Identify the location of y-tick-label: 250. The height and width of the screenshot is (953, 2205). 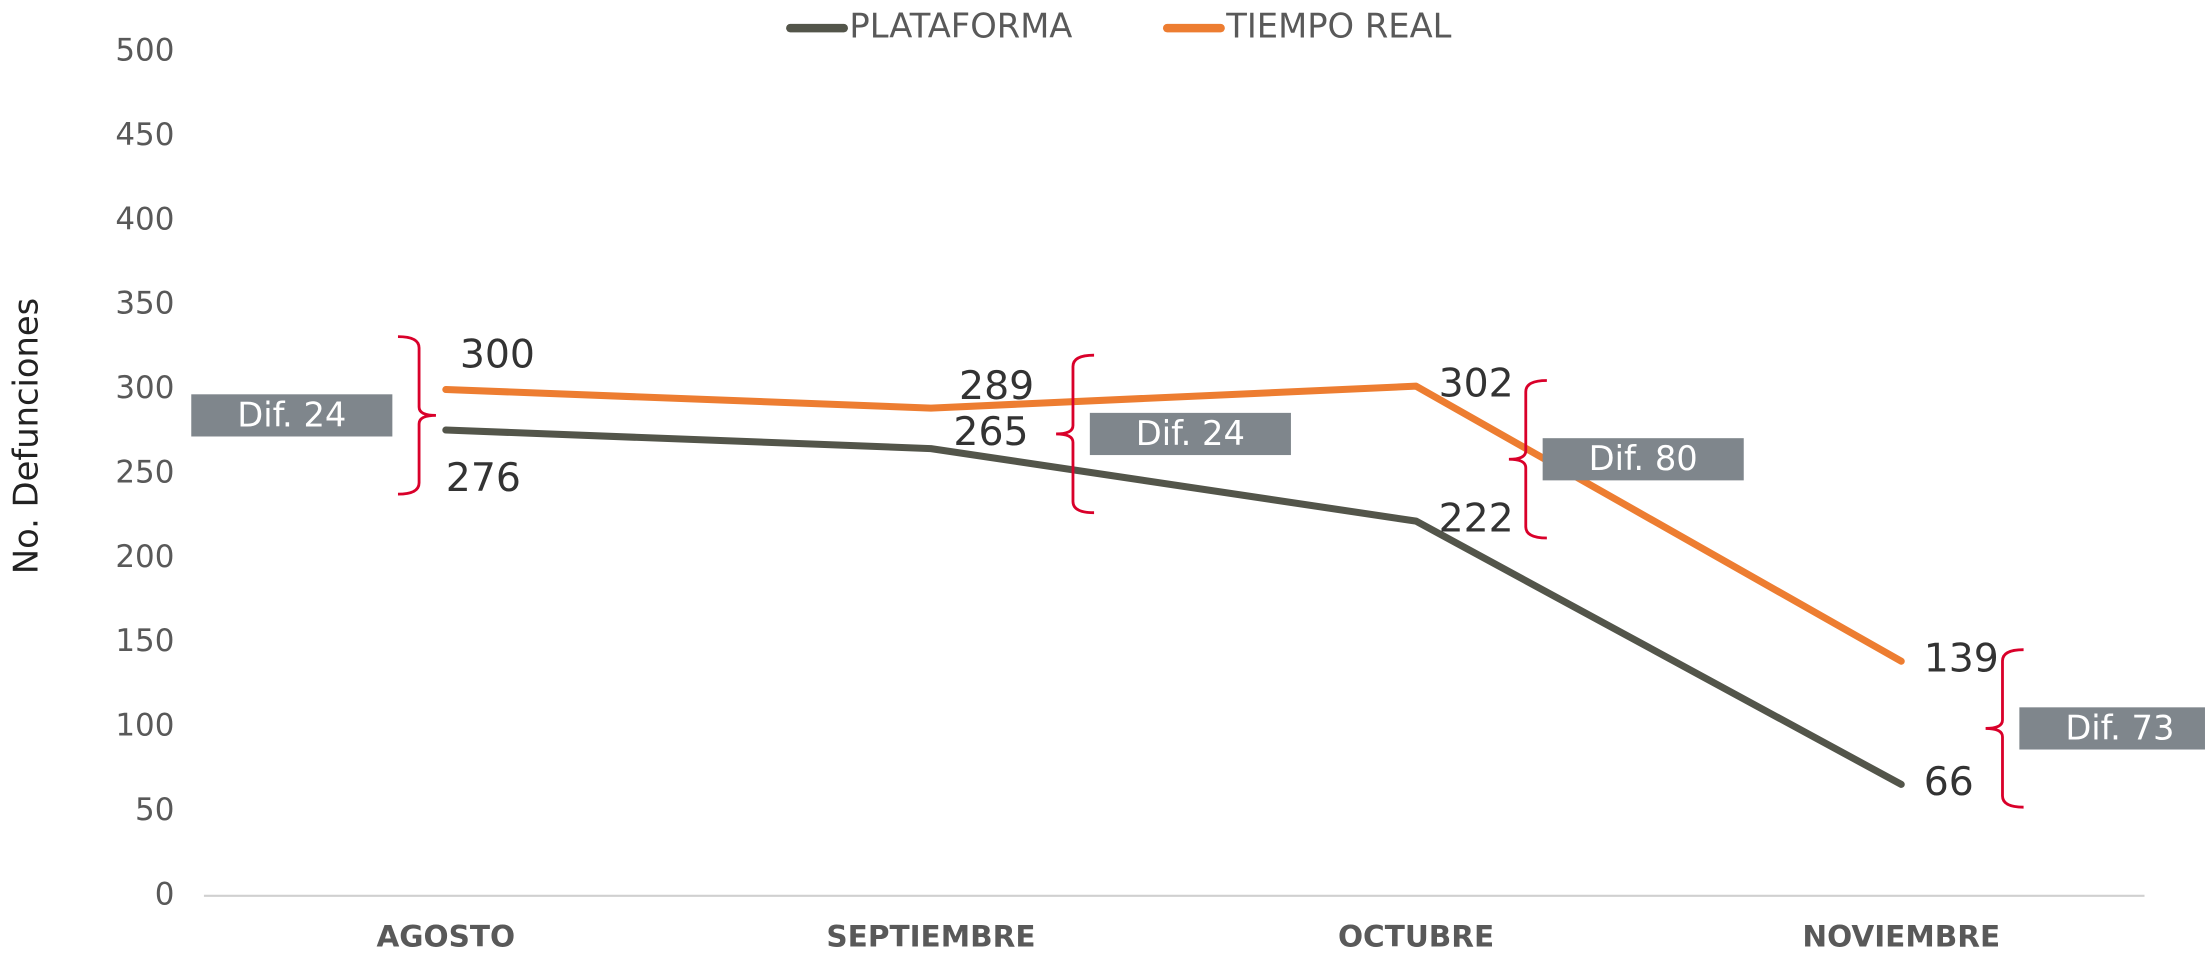
(144, 472).